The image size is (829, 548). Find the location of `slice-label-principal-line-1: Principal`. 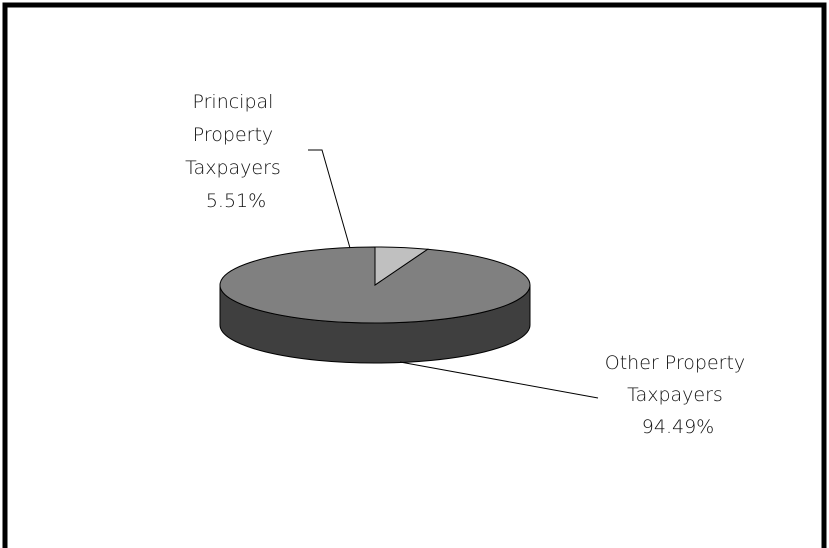

slice-label-principal-line-1: Principal is located at coordinates (232, 102).